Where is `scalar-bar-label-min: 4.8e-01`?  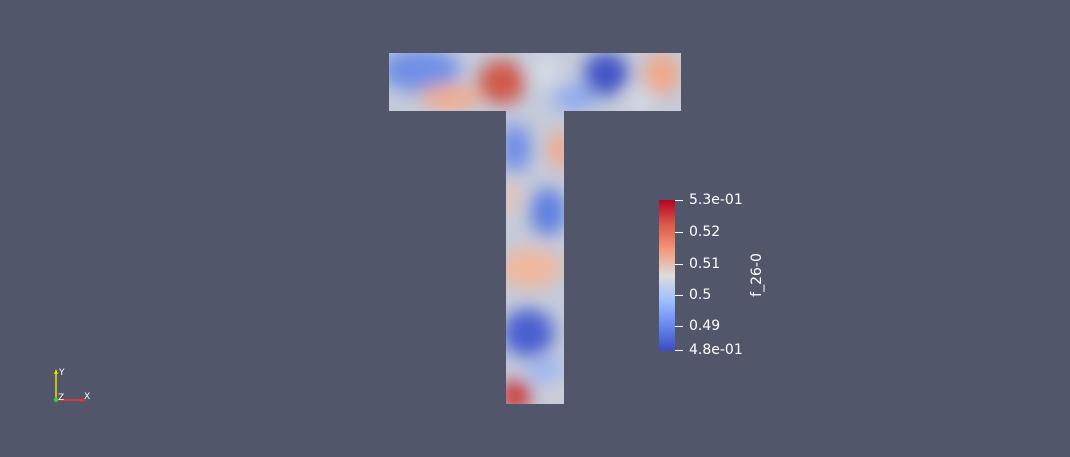
scalar-bar-label-min: 4.8e-01 is located at coordinates (716, 350).